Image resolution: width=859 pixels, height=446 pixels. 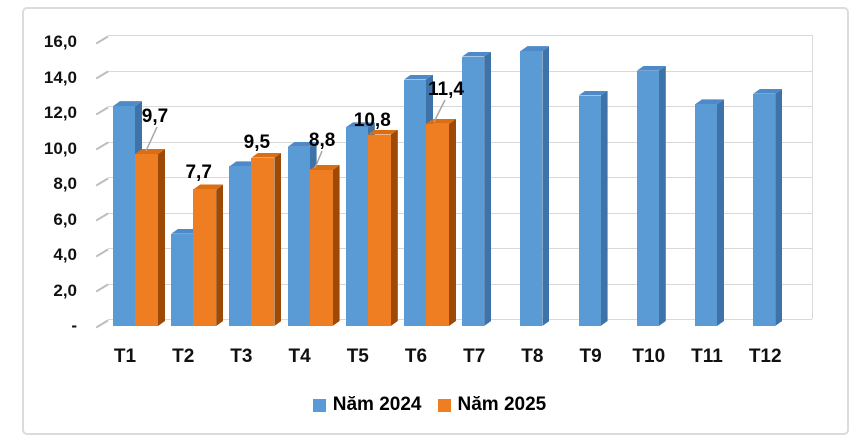 What do you see at coordinates (379, 230) in the screenshot?
I see `bar-2025-T5-front` at bounding box center [379, 230].